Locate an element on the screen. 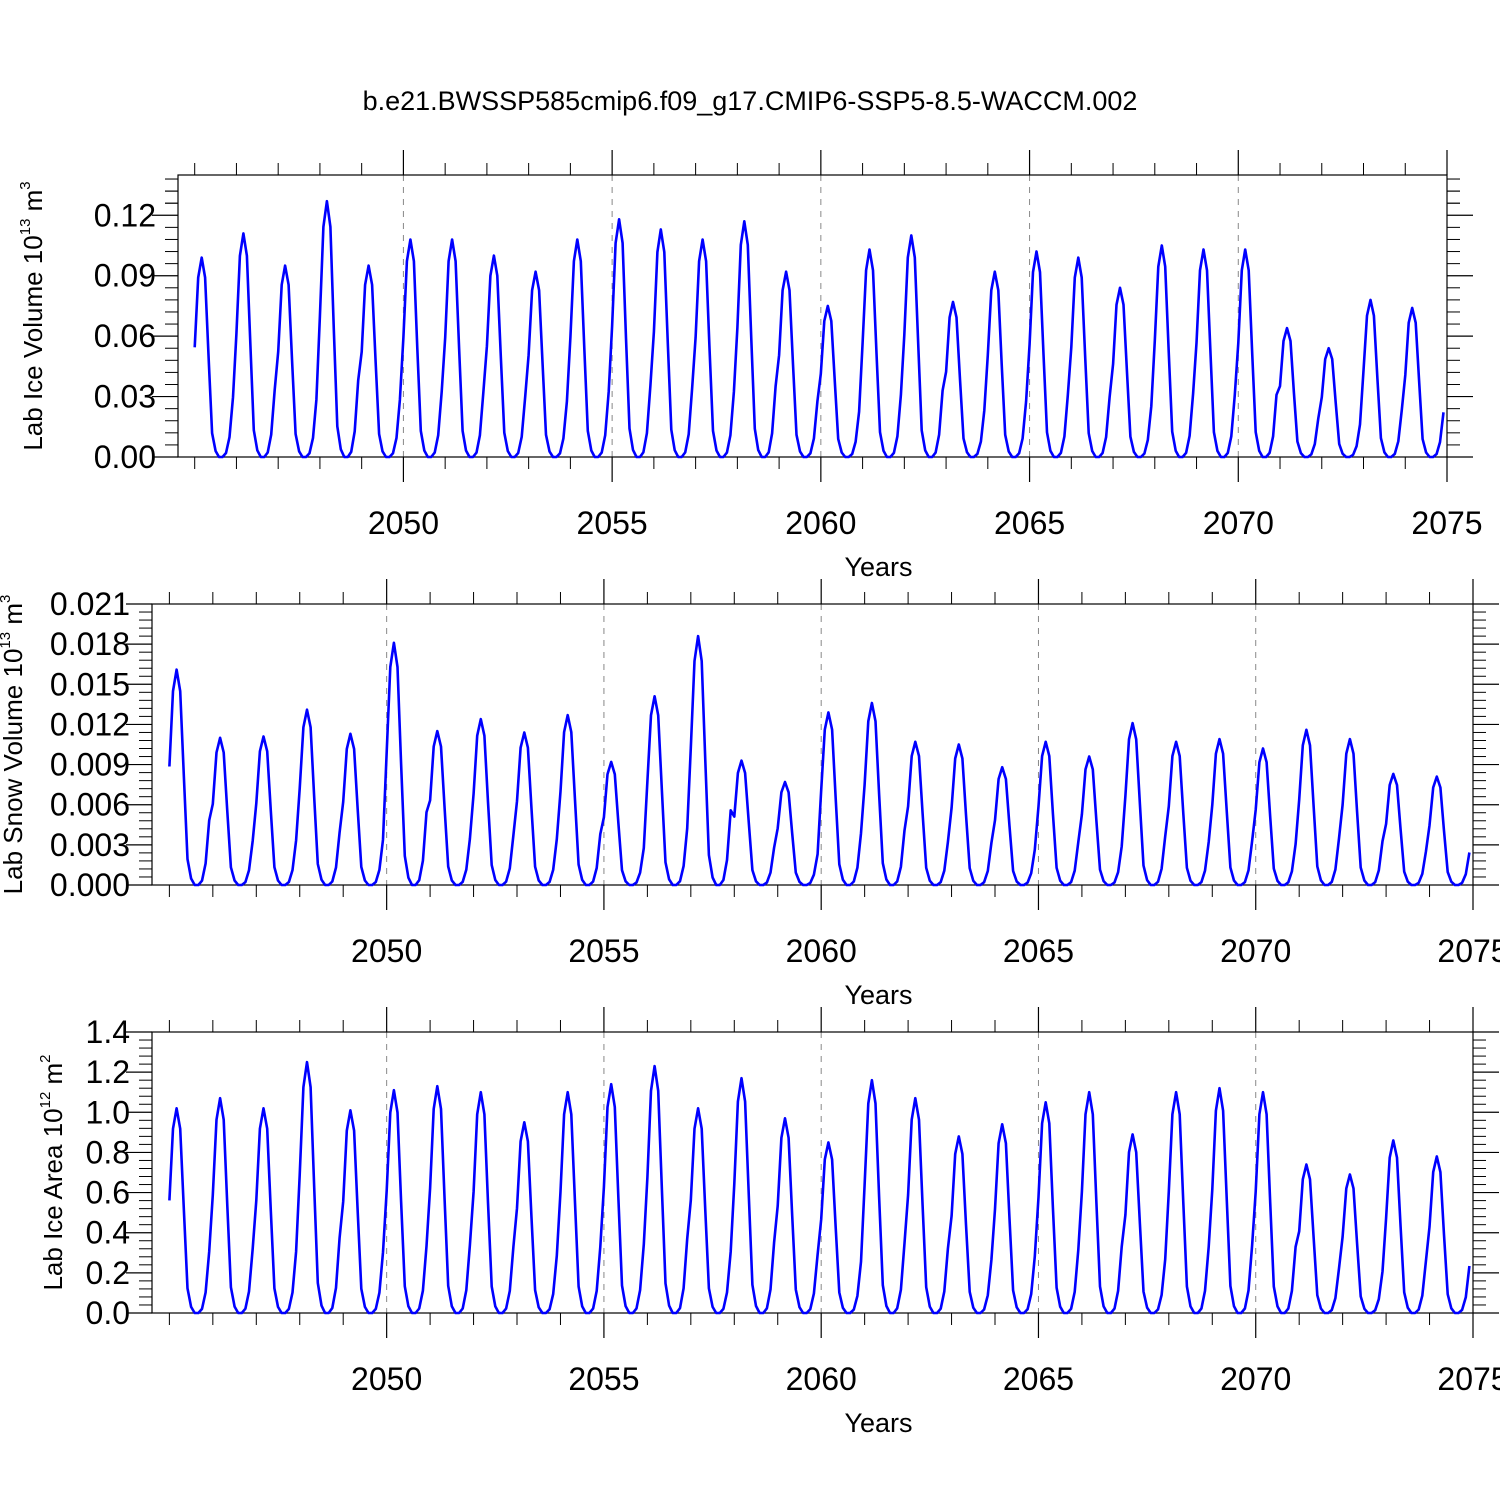  y-axis-label: Lab Ice Volume 1013 m3 is located at coordinates (32, 315).